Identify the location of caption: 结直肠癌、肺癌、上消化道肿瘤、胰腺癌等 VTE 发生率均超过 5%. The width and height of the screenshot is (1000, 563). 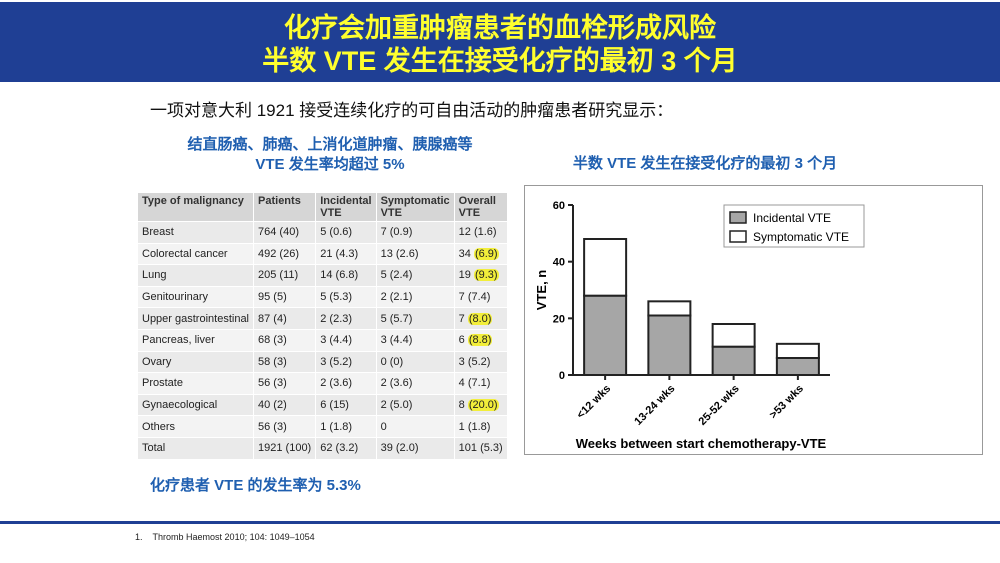
(330, 155).